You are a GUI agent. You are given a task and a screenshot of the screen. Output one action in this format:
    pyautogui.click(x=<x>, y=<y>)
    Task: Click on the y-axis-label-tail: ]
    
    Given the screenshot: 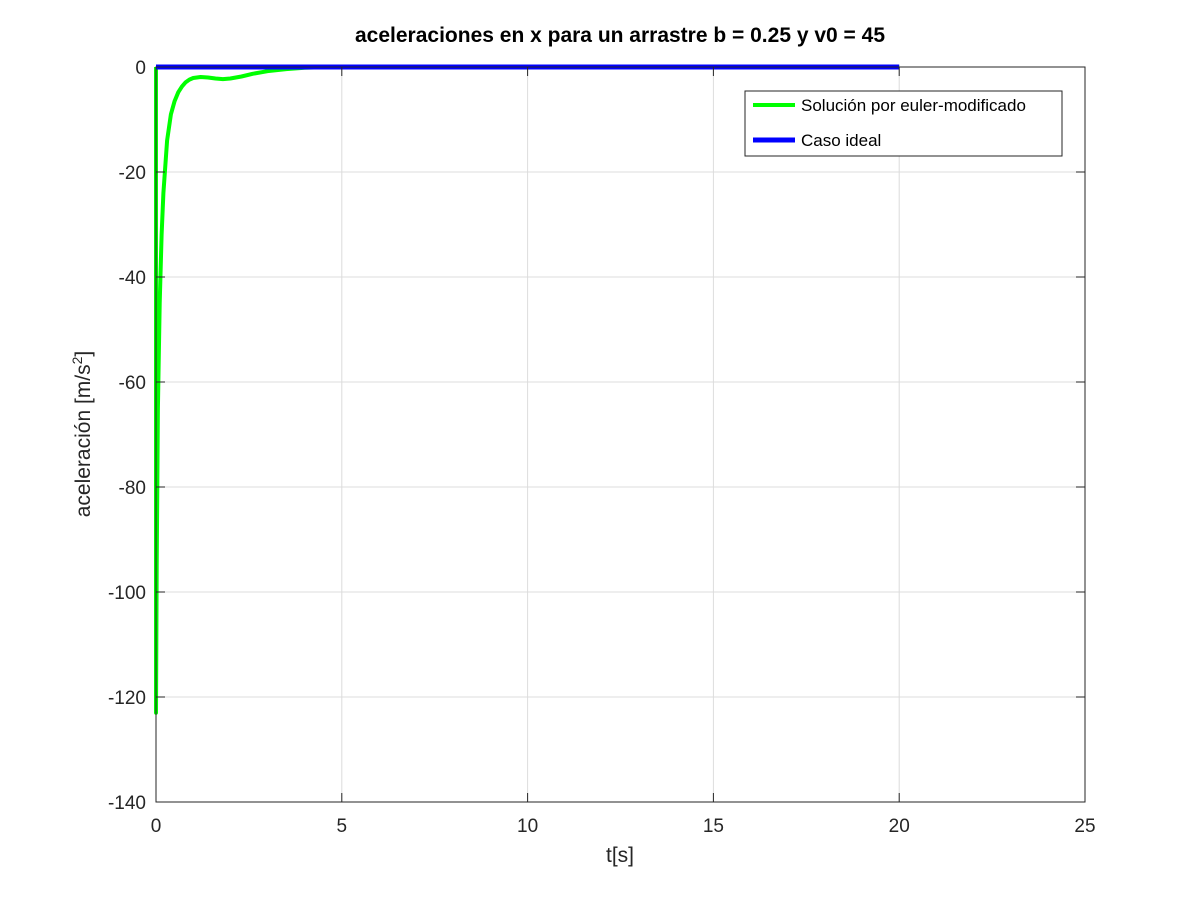 What is the action you would take?
    pyautogui.click(x=83, y=354)
    